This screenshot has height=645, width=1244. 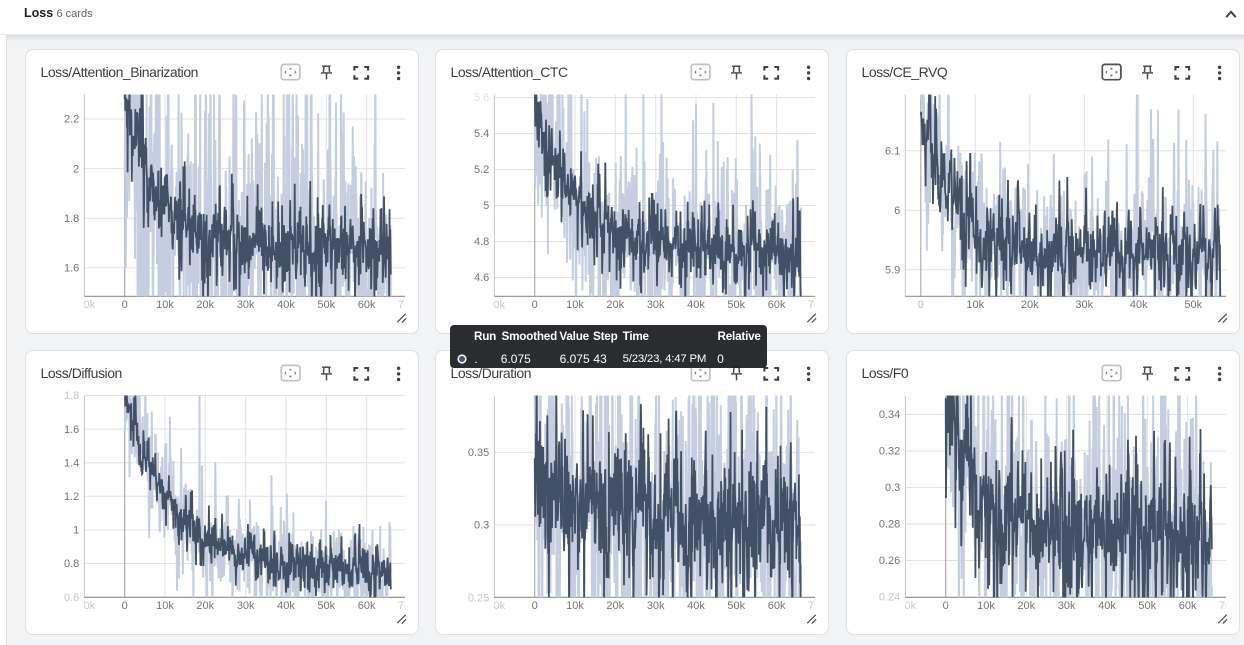 What do you see at coordinates (481, 170) in the screenshot?
I see `svg-text: 5.2` at bounding box center [481, 170].